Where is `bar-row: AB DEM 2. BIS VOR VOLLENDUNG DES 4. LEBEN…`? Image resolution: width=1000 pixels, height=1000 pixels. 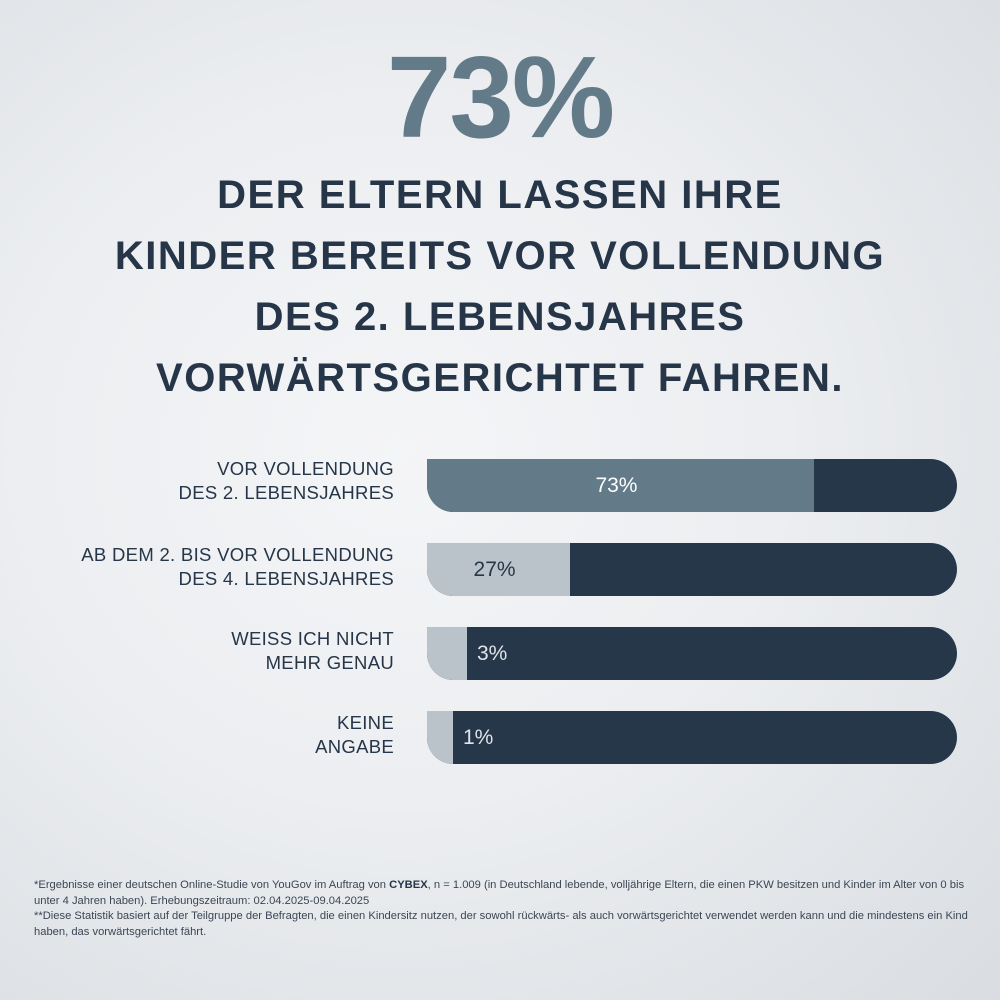
bar-row: AB DEM 2. BIS VOR VOLLENDUNG DES 4. LEBEN… is located at coordinates (500, 570).